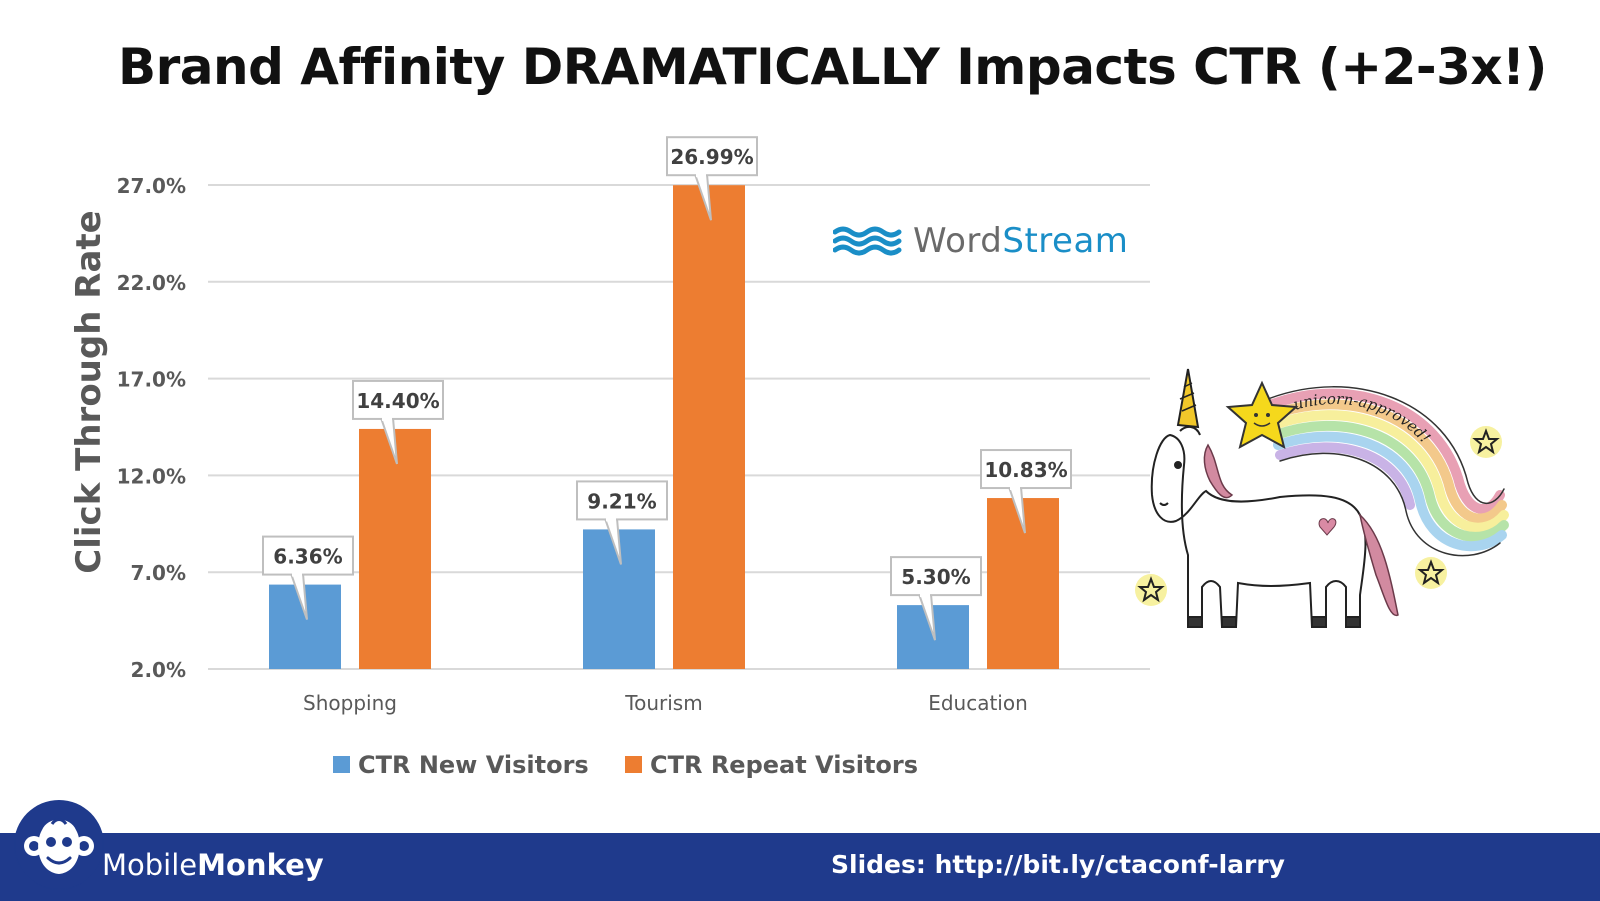 Image resolution: width=1600 pixels, height=901 pixels. Describe the element at coordinates (1262, 414) in the screenshot. I see `smiling-star-icon` at that location.